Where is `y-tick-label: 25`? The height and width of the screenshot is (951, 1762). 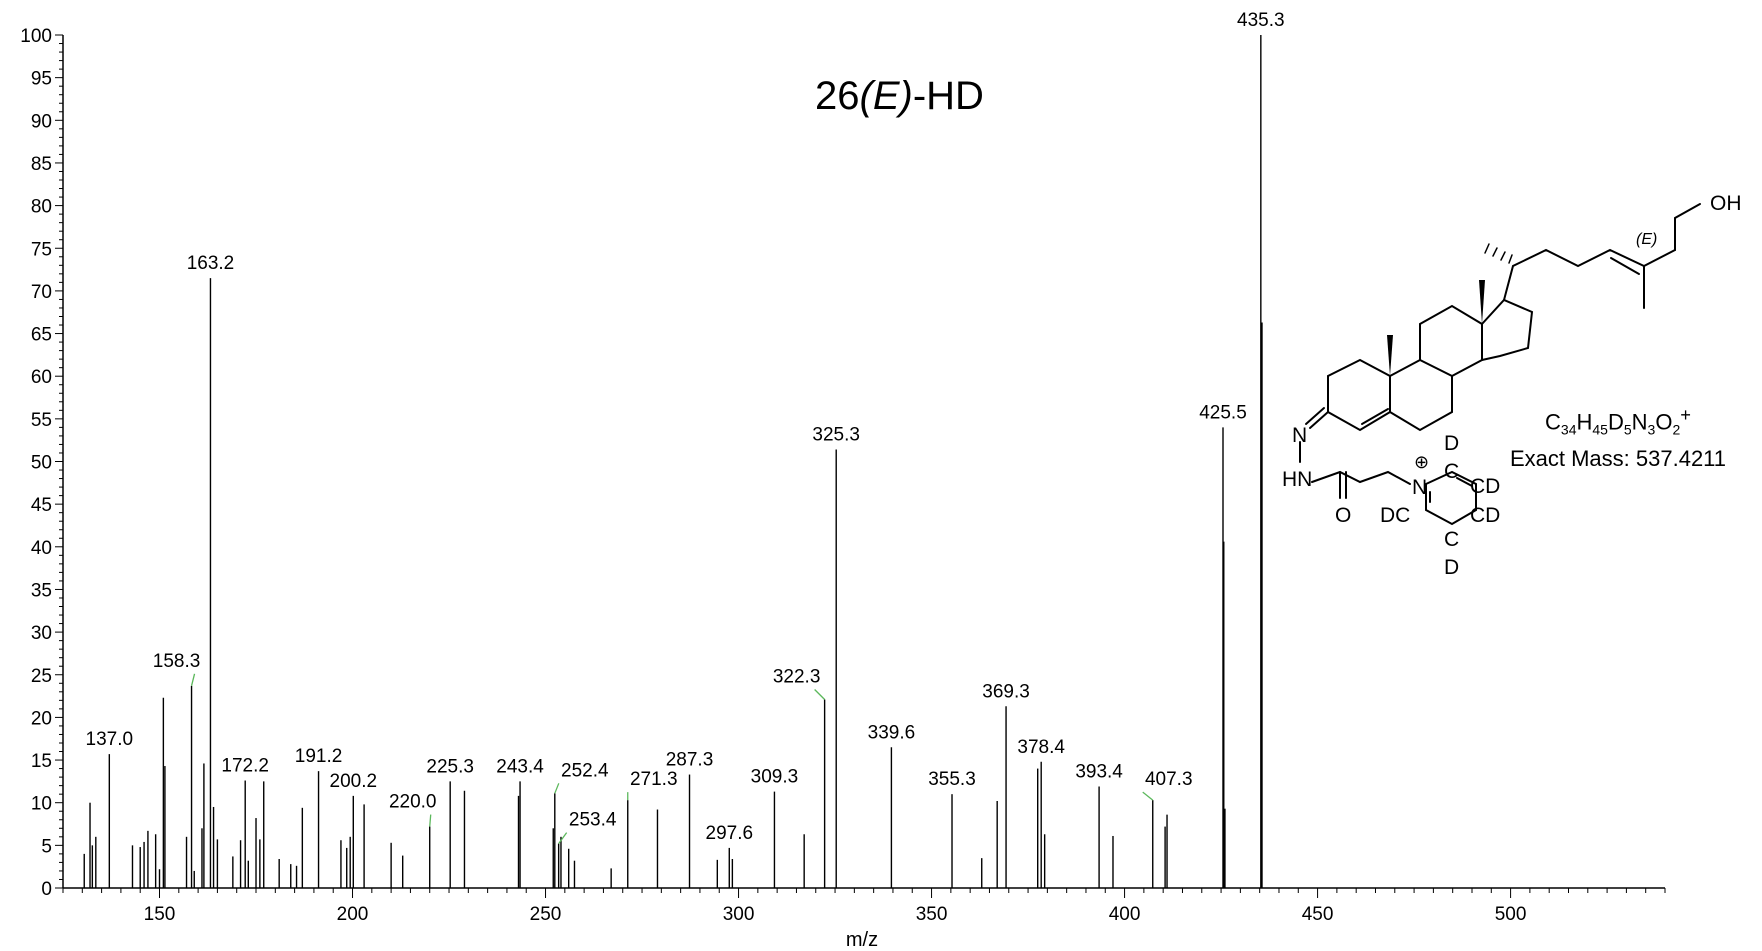 y-tick-label: 25 is located at coordinates (41, 676).